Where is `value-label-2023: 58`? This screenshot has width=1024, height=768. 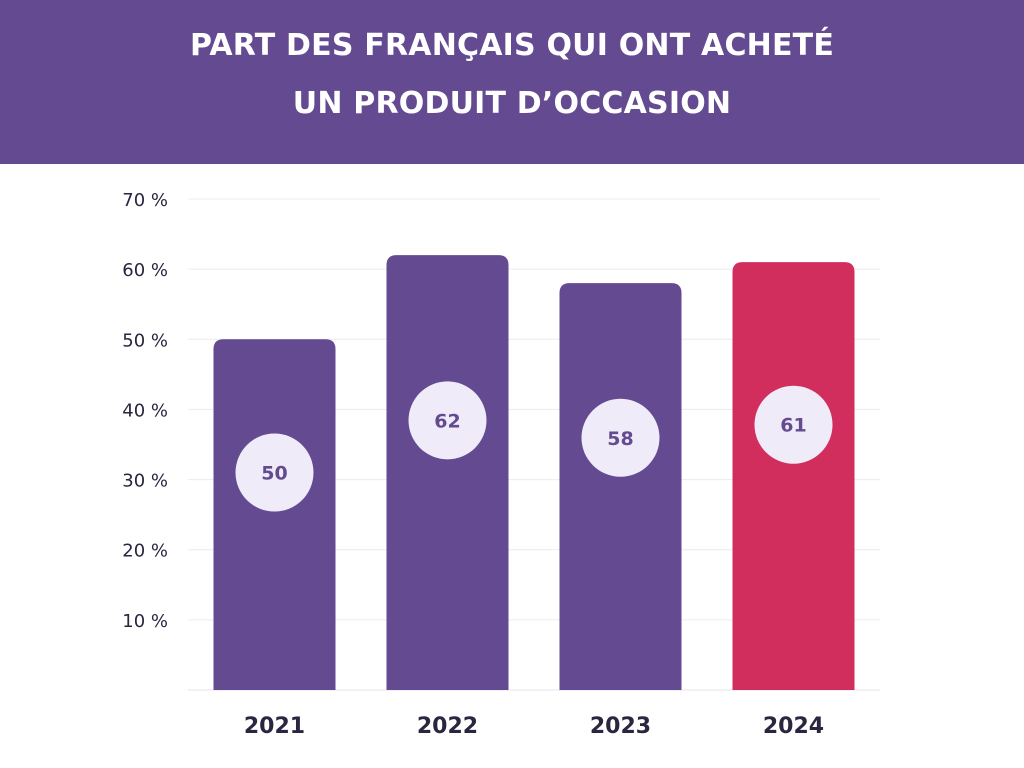
value-label-2023: 58 is located at coordinates (620, 439).